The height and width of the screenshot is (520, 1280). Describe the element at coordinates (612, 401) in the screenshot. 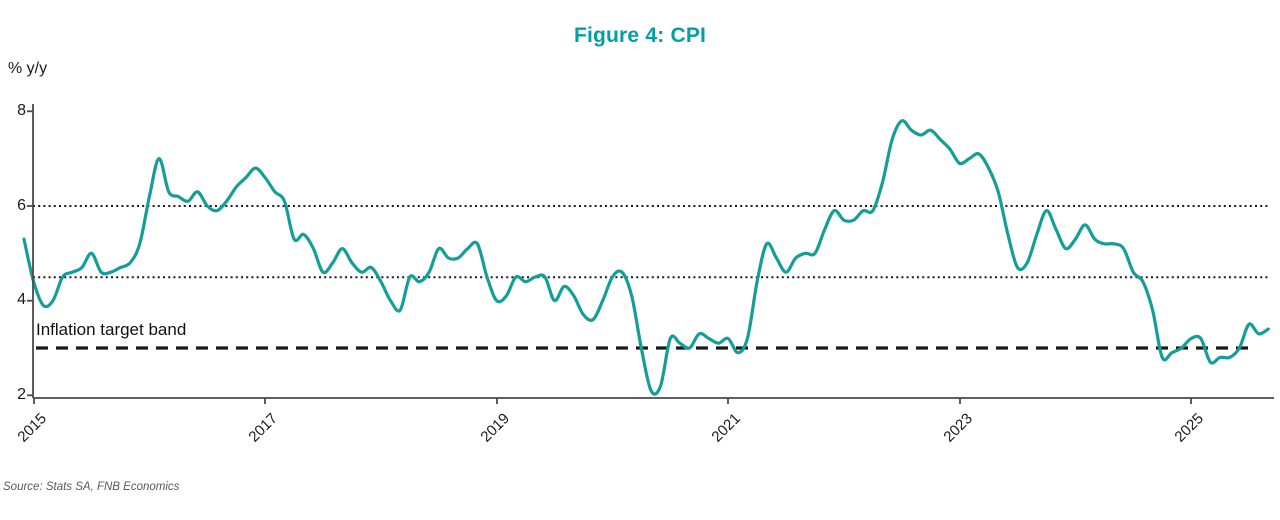

I see `x-tick-marks` at that location.